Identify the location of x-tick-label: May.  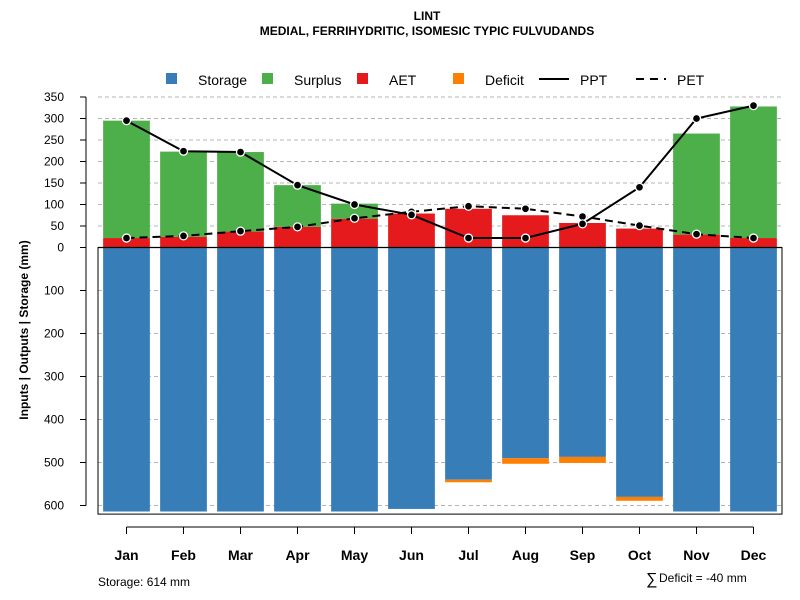
(354, 555).